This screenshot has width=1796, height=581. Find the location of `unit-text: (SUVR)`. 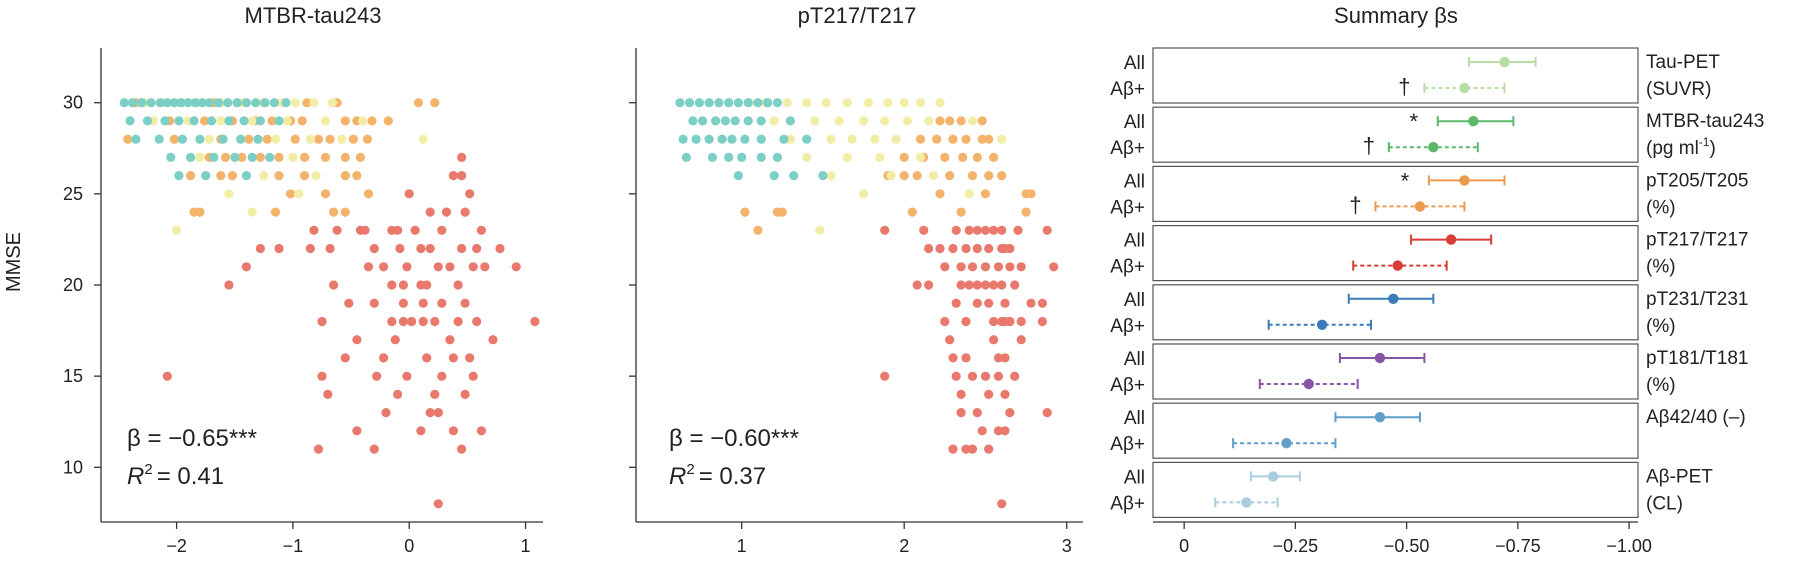

unit-text: (SUVR) is located at coordinates (1678, 89).